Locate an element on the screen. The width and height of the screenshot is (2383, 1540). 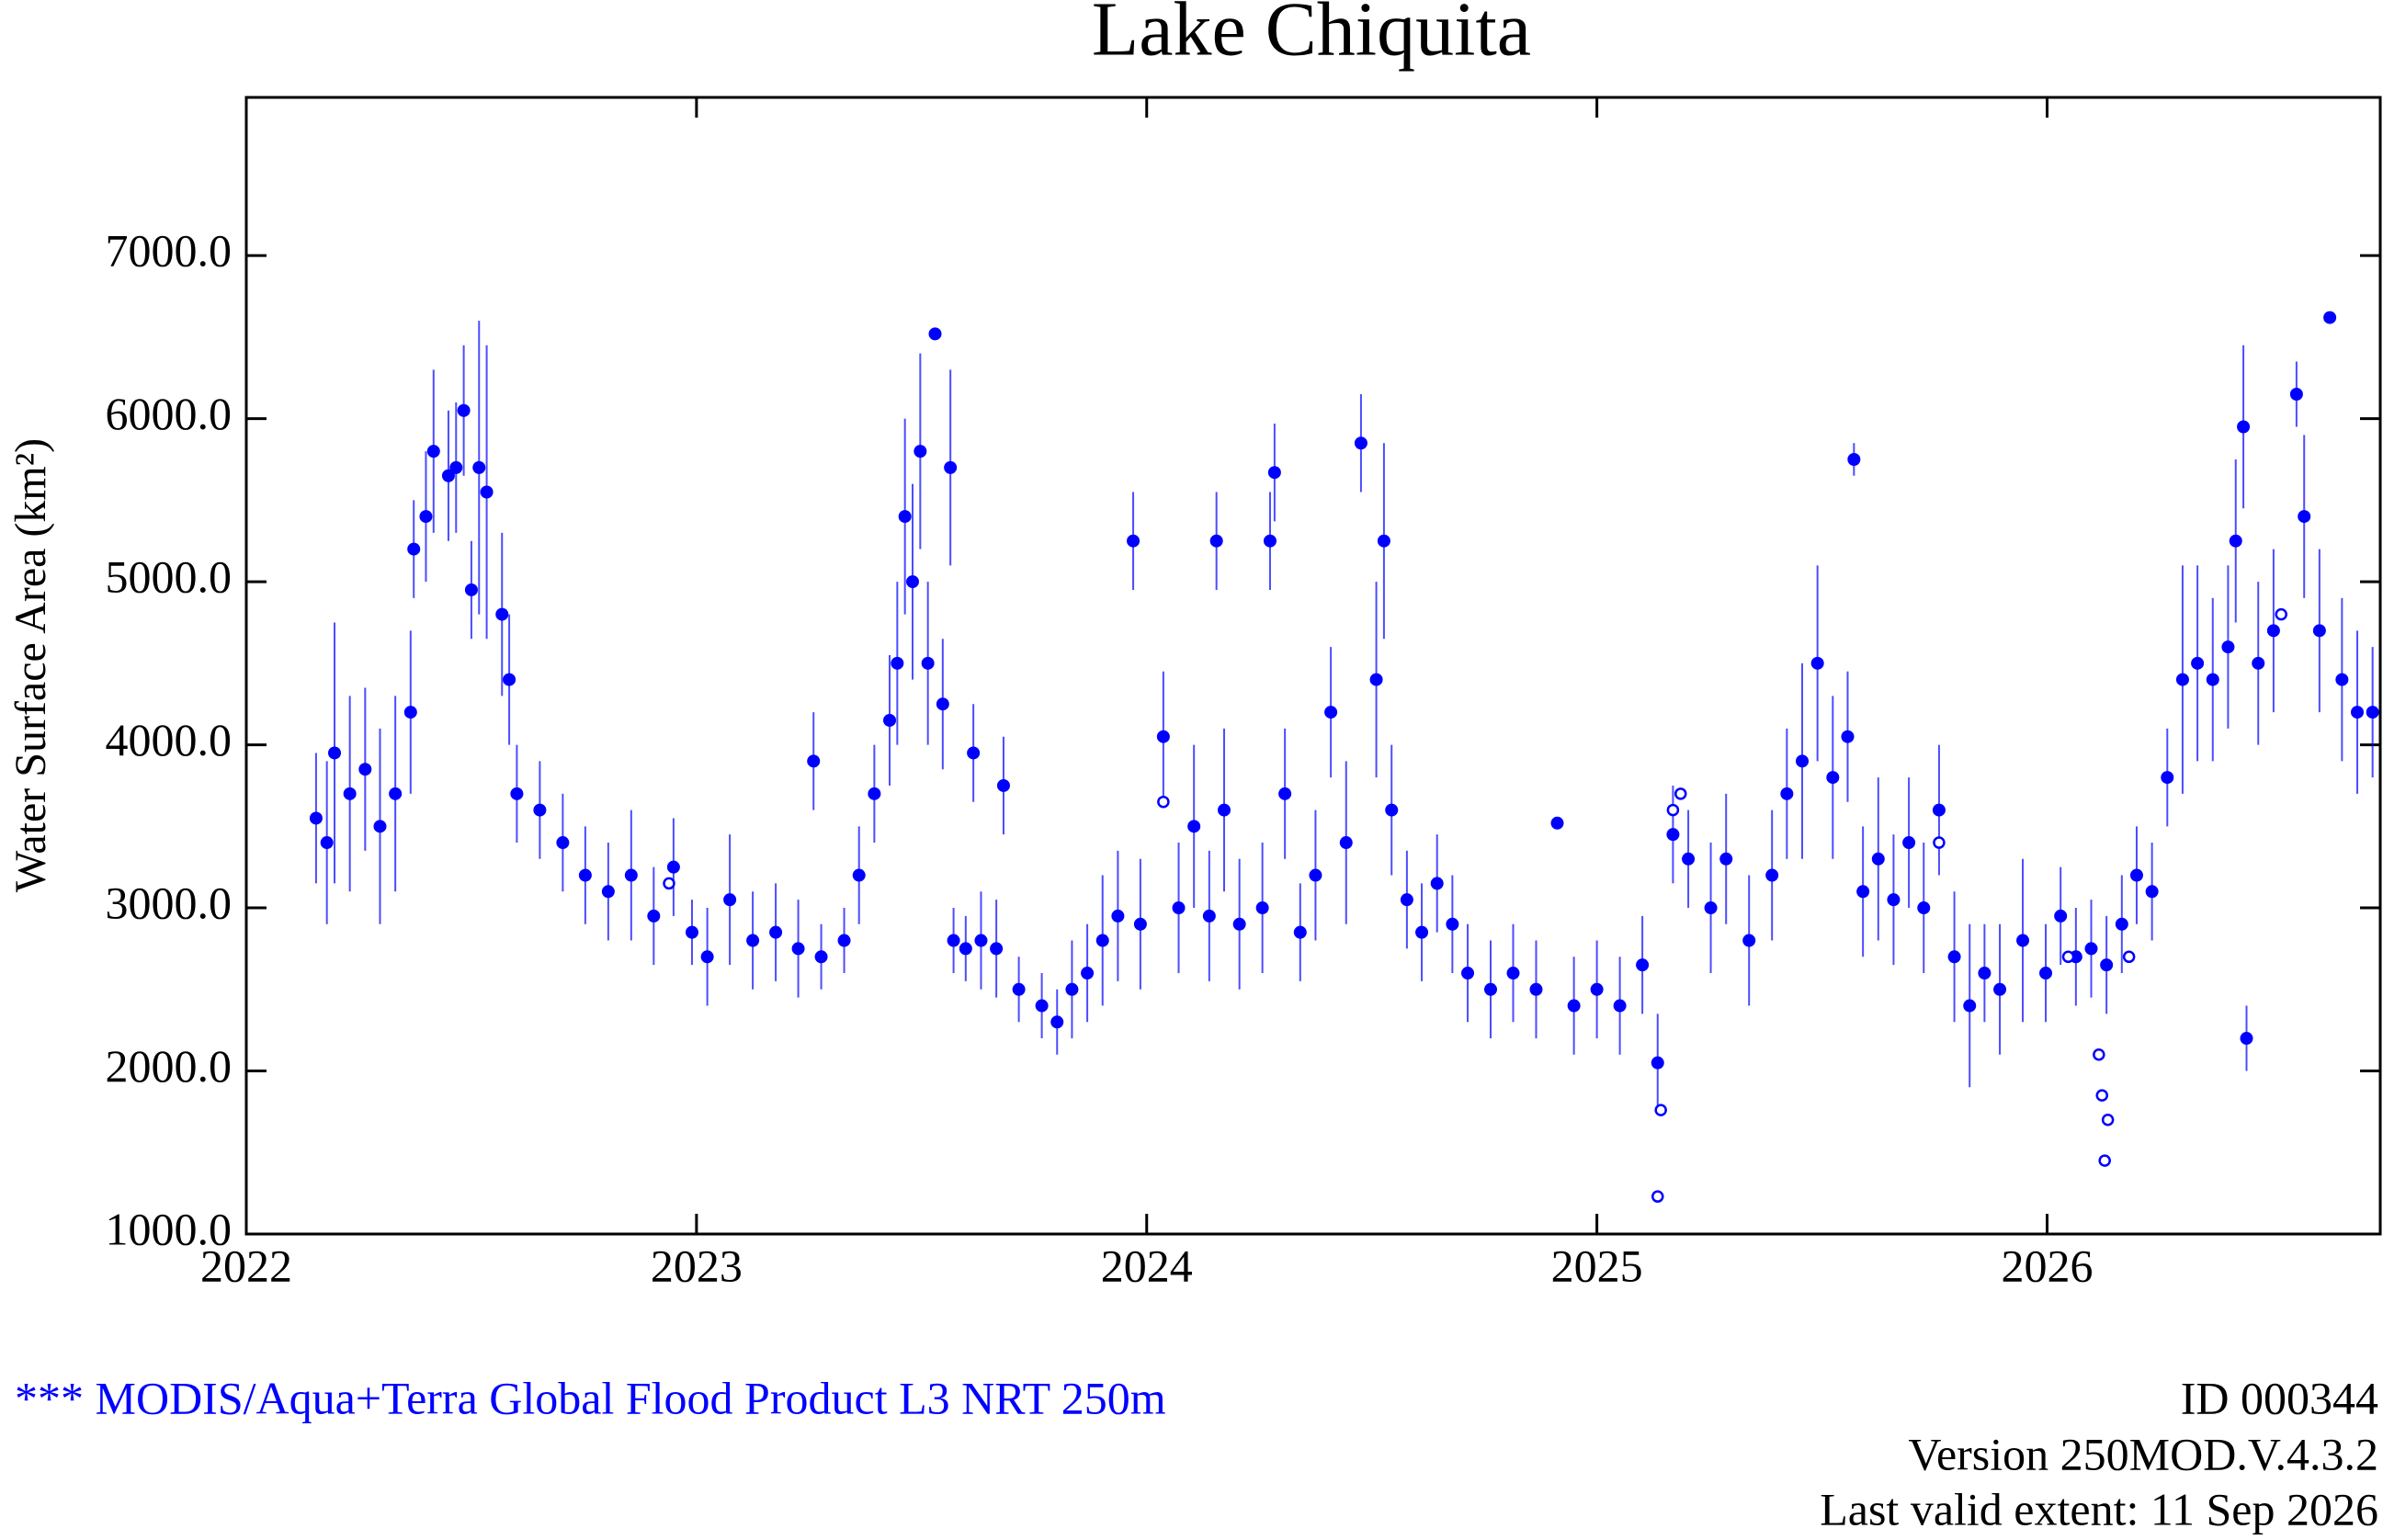
id-note: ID 000344 is located at coordinates (2279, 1397).